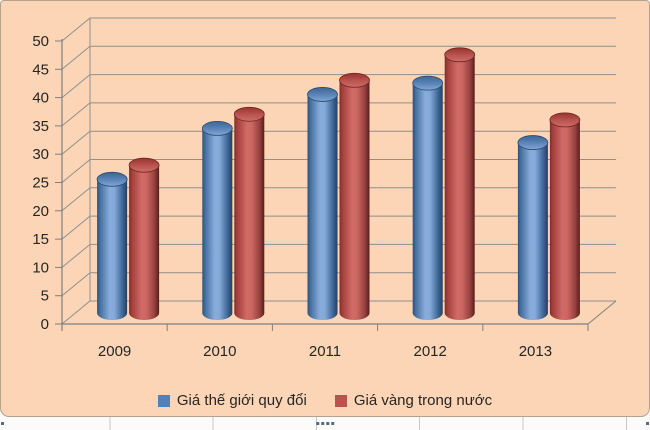 The image size is (650, 430). I want to click on legend-label-domestic-price: Giá vàng trong nước, so click(423, 400).